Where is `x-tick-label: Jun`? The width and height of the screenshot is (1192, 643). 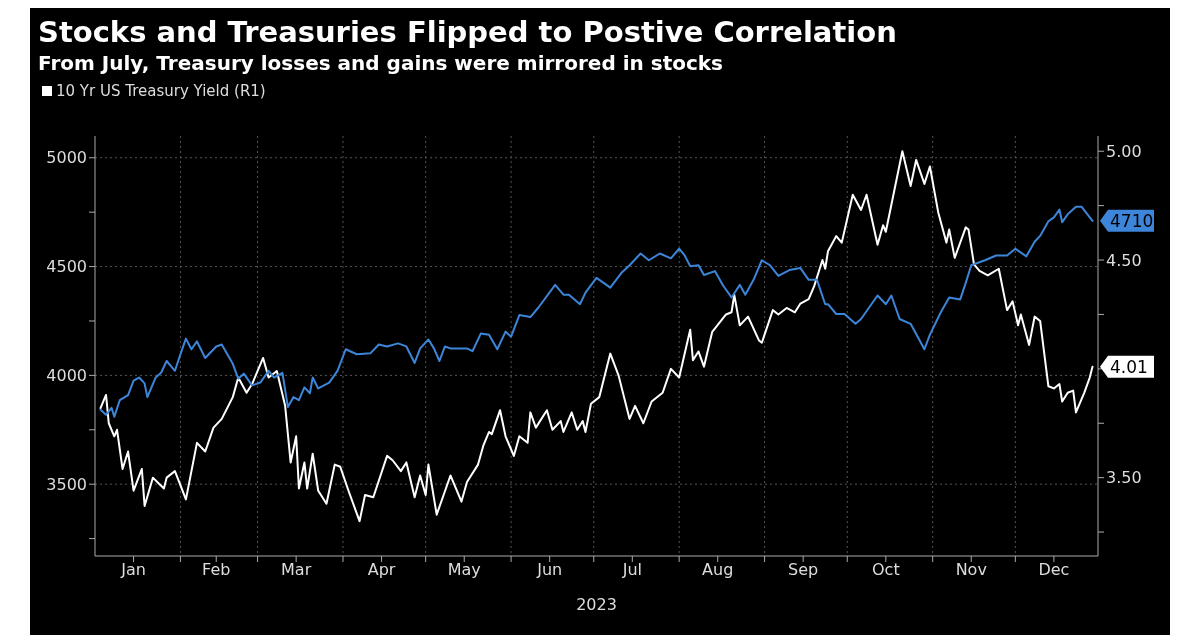 x-tick-label: Jun is located at coordinates (549, 570).